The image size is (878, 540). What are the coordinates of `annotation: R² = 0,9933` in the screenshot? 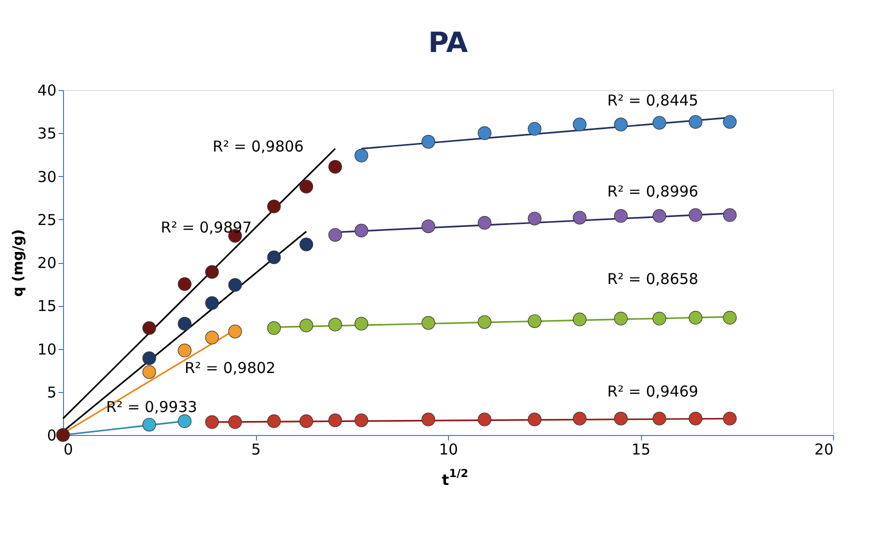 It's located at (152, 407).